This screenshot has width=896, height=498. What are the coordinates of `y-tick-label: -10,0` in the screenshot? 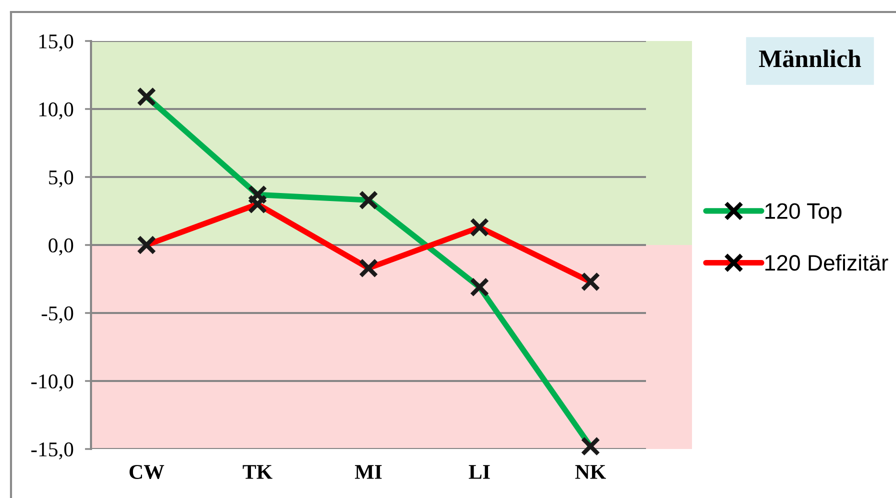 It's located at (52, 383).